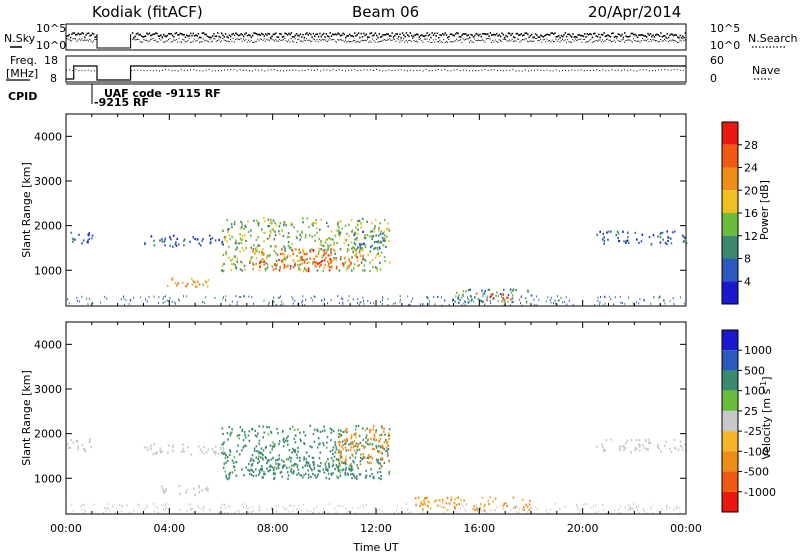 Image resolution: width=800 pixels, height=554 pixels. Describe the element at coordinates (730, 340) in the screenshot. I see `colorbar-segment` at that location.